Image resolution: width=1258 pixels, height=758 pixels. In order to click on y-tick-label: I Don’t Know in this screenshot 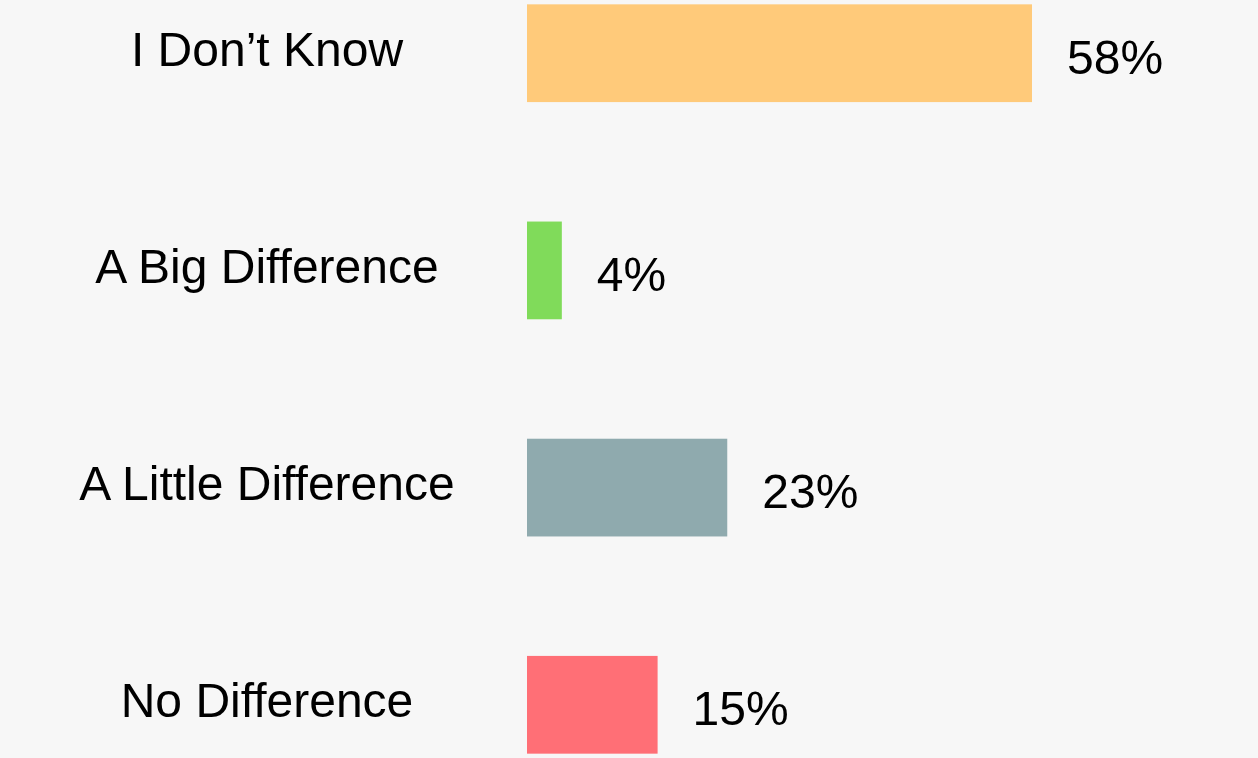, I will do `click(267, 49)`.